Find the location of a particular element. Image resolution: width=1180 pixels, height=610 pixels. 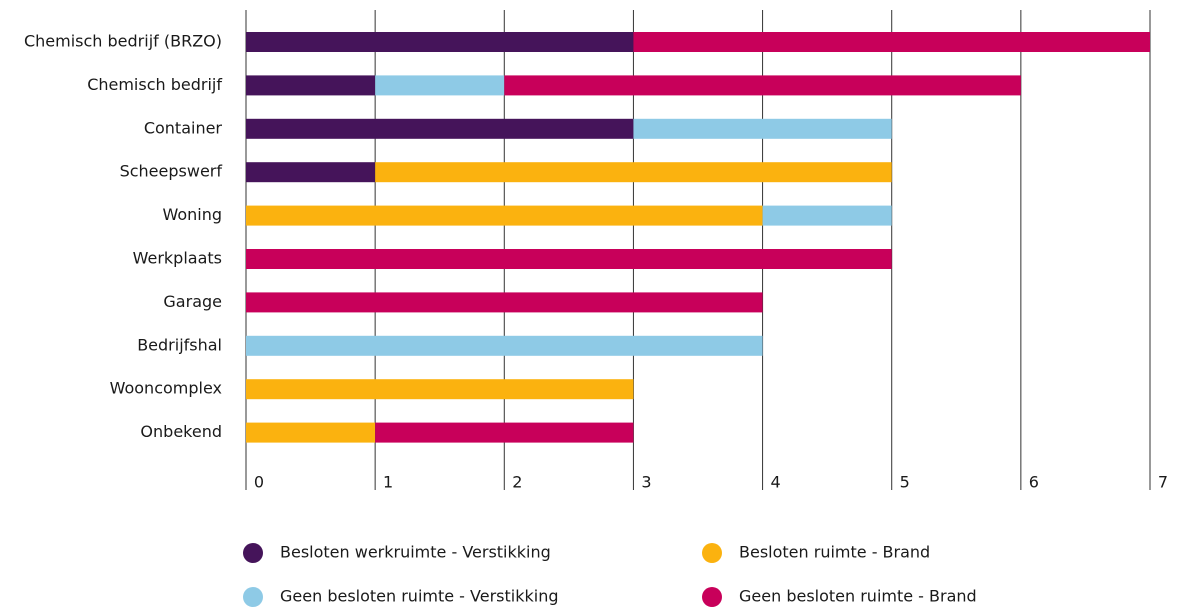

x-tick-label: 7 is located at coordinates (1163, 482).